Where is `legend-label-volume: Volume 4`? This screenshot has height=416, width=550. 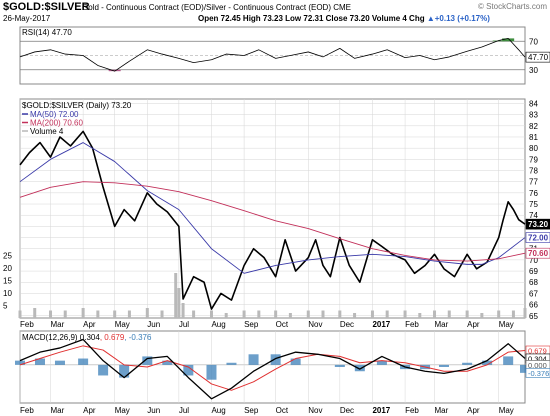
legend-label-volume: Volume 4 is located at coordinates (47, 131).